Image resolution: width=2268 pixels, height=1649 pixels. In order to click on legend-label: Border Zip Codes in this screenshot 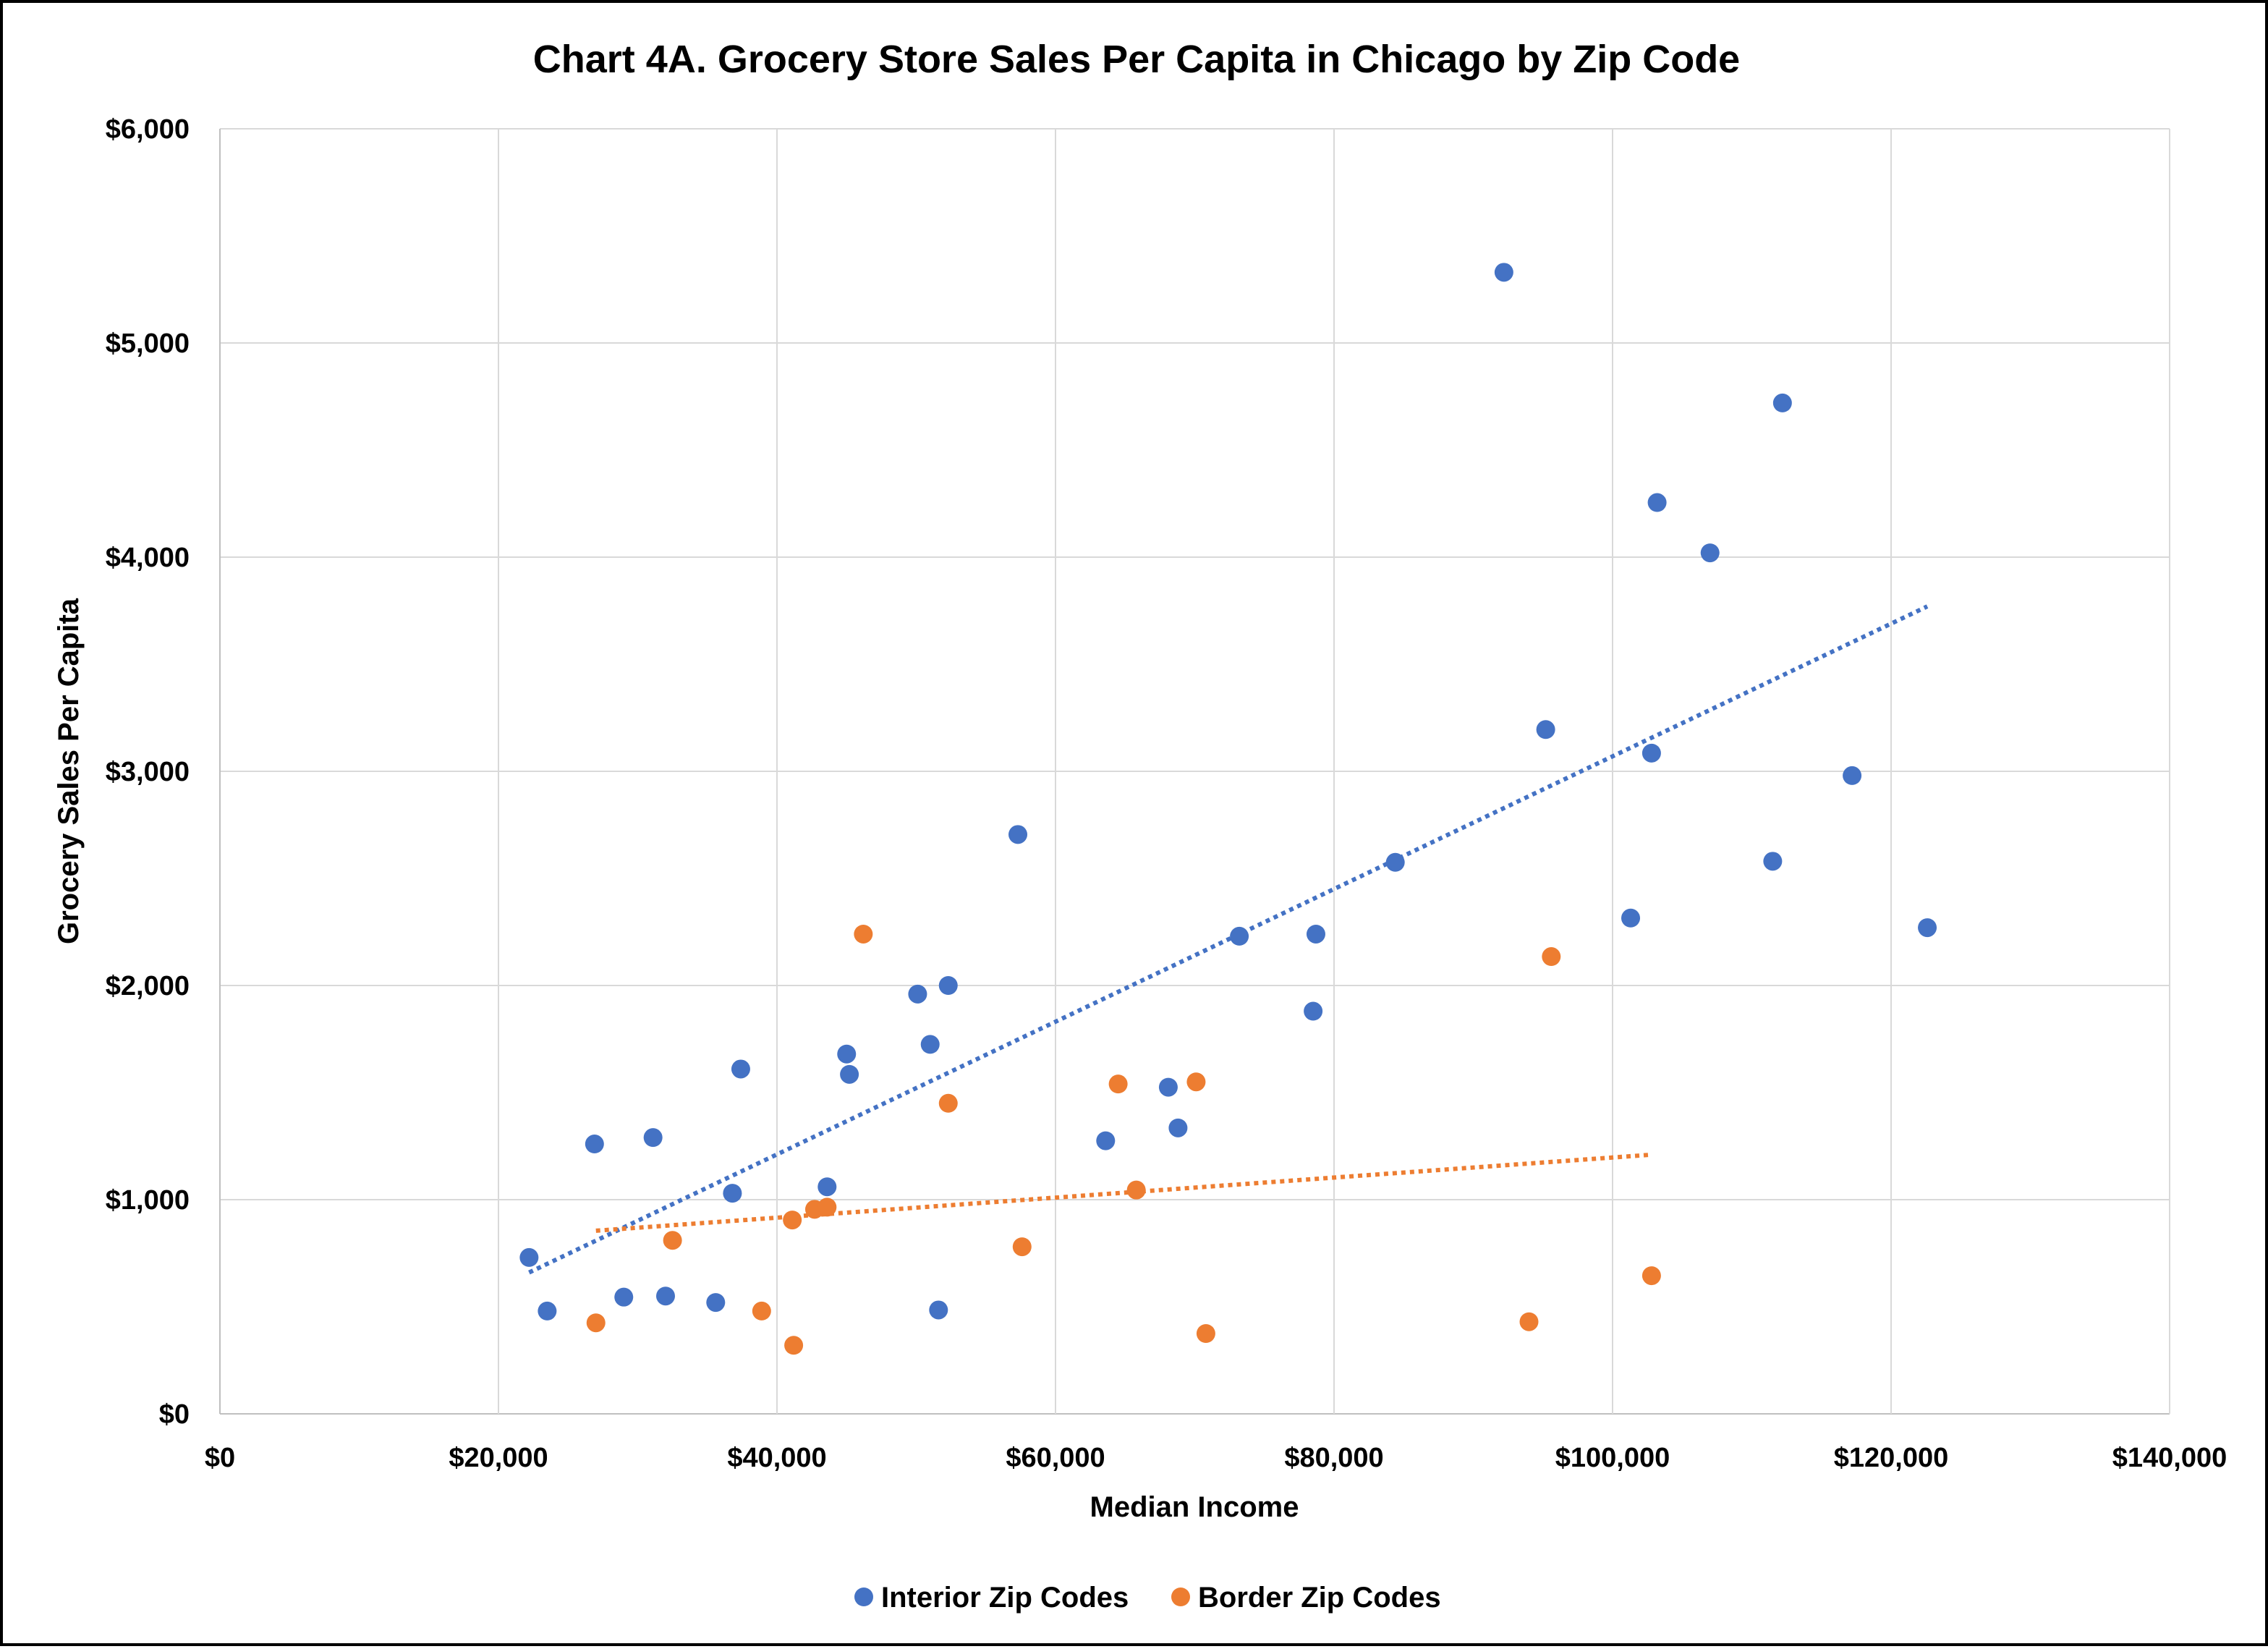, I will do `click(1319, 1598)`.